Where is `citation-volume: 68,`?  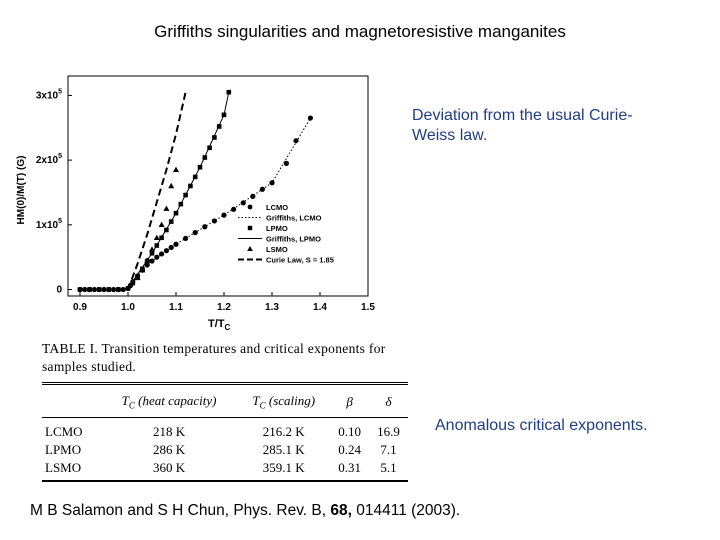
citation-volume: 68, is located at coordinates (341, 510).